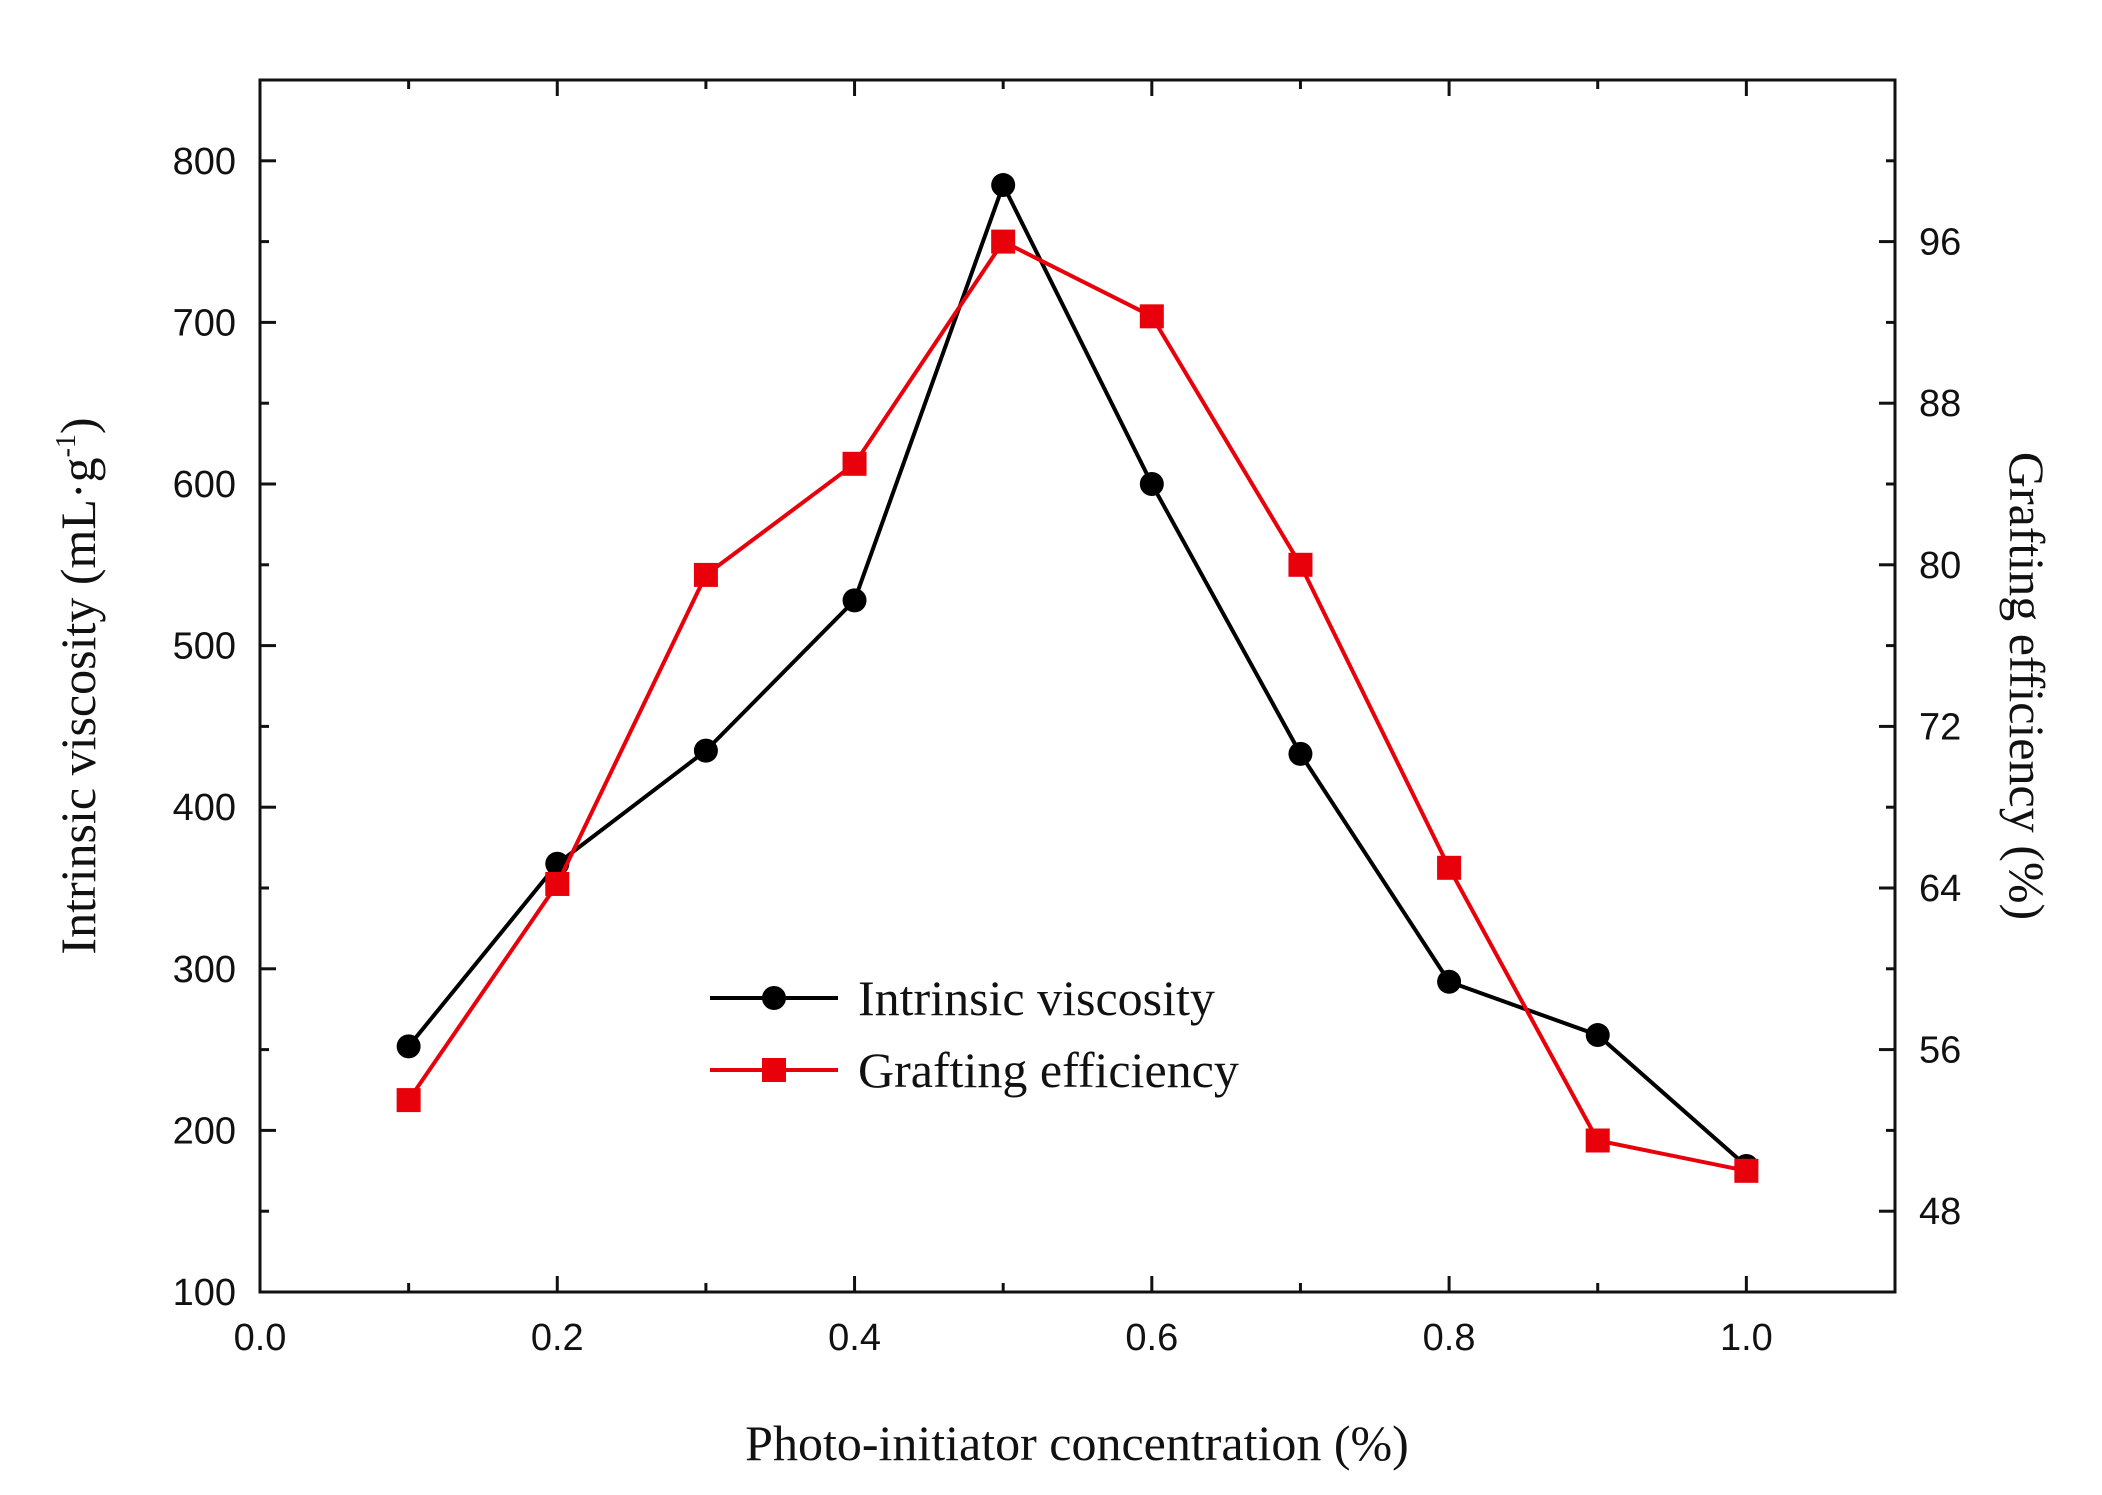  I want to click on y2-tick-label: 72, so click(1940, 727).